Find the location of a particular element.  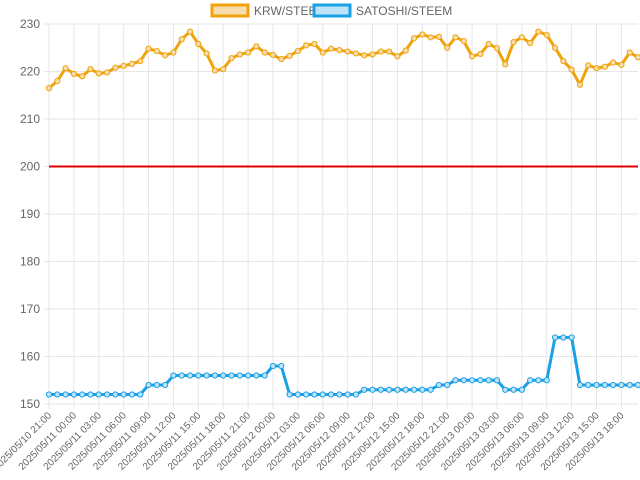

legend: KRW/STEEM SATOSHI/STEEM is located at coordinates (331, 10).